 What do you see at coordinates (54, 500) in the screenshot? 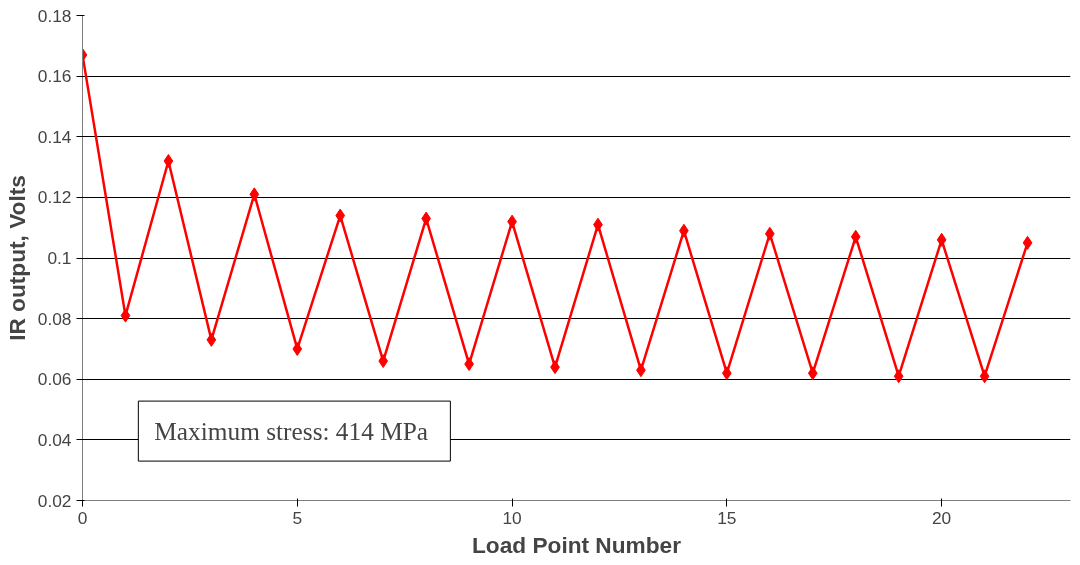
I see `y-tick-label: 0.02` at bounding box center [54, 500].